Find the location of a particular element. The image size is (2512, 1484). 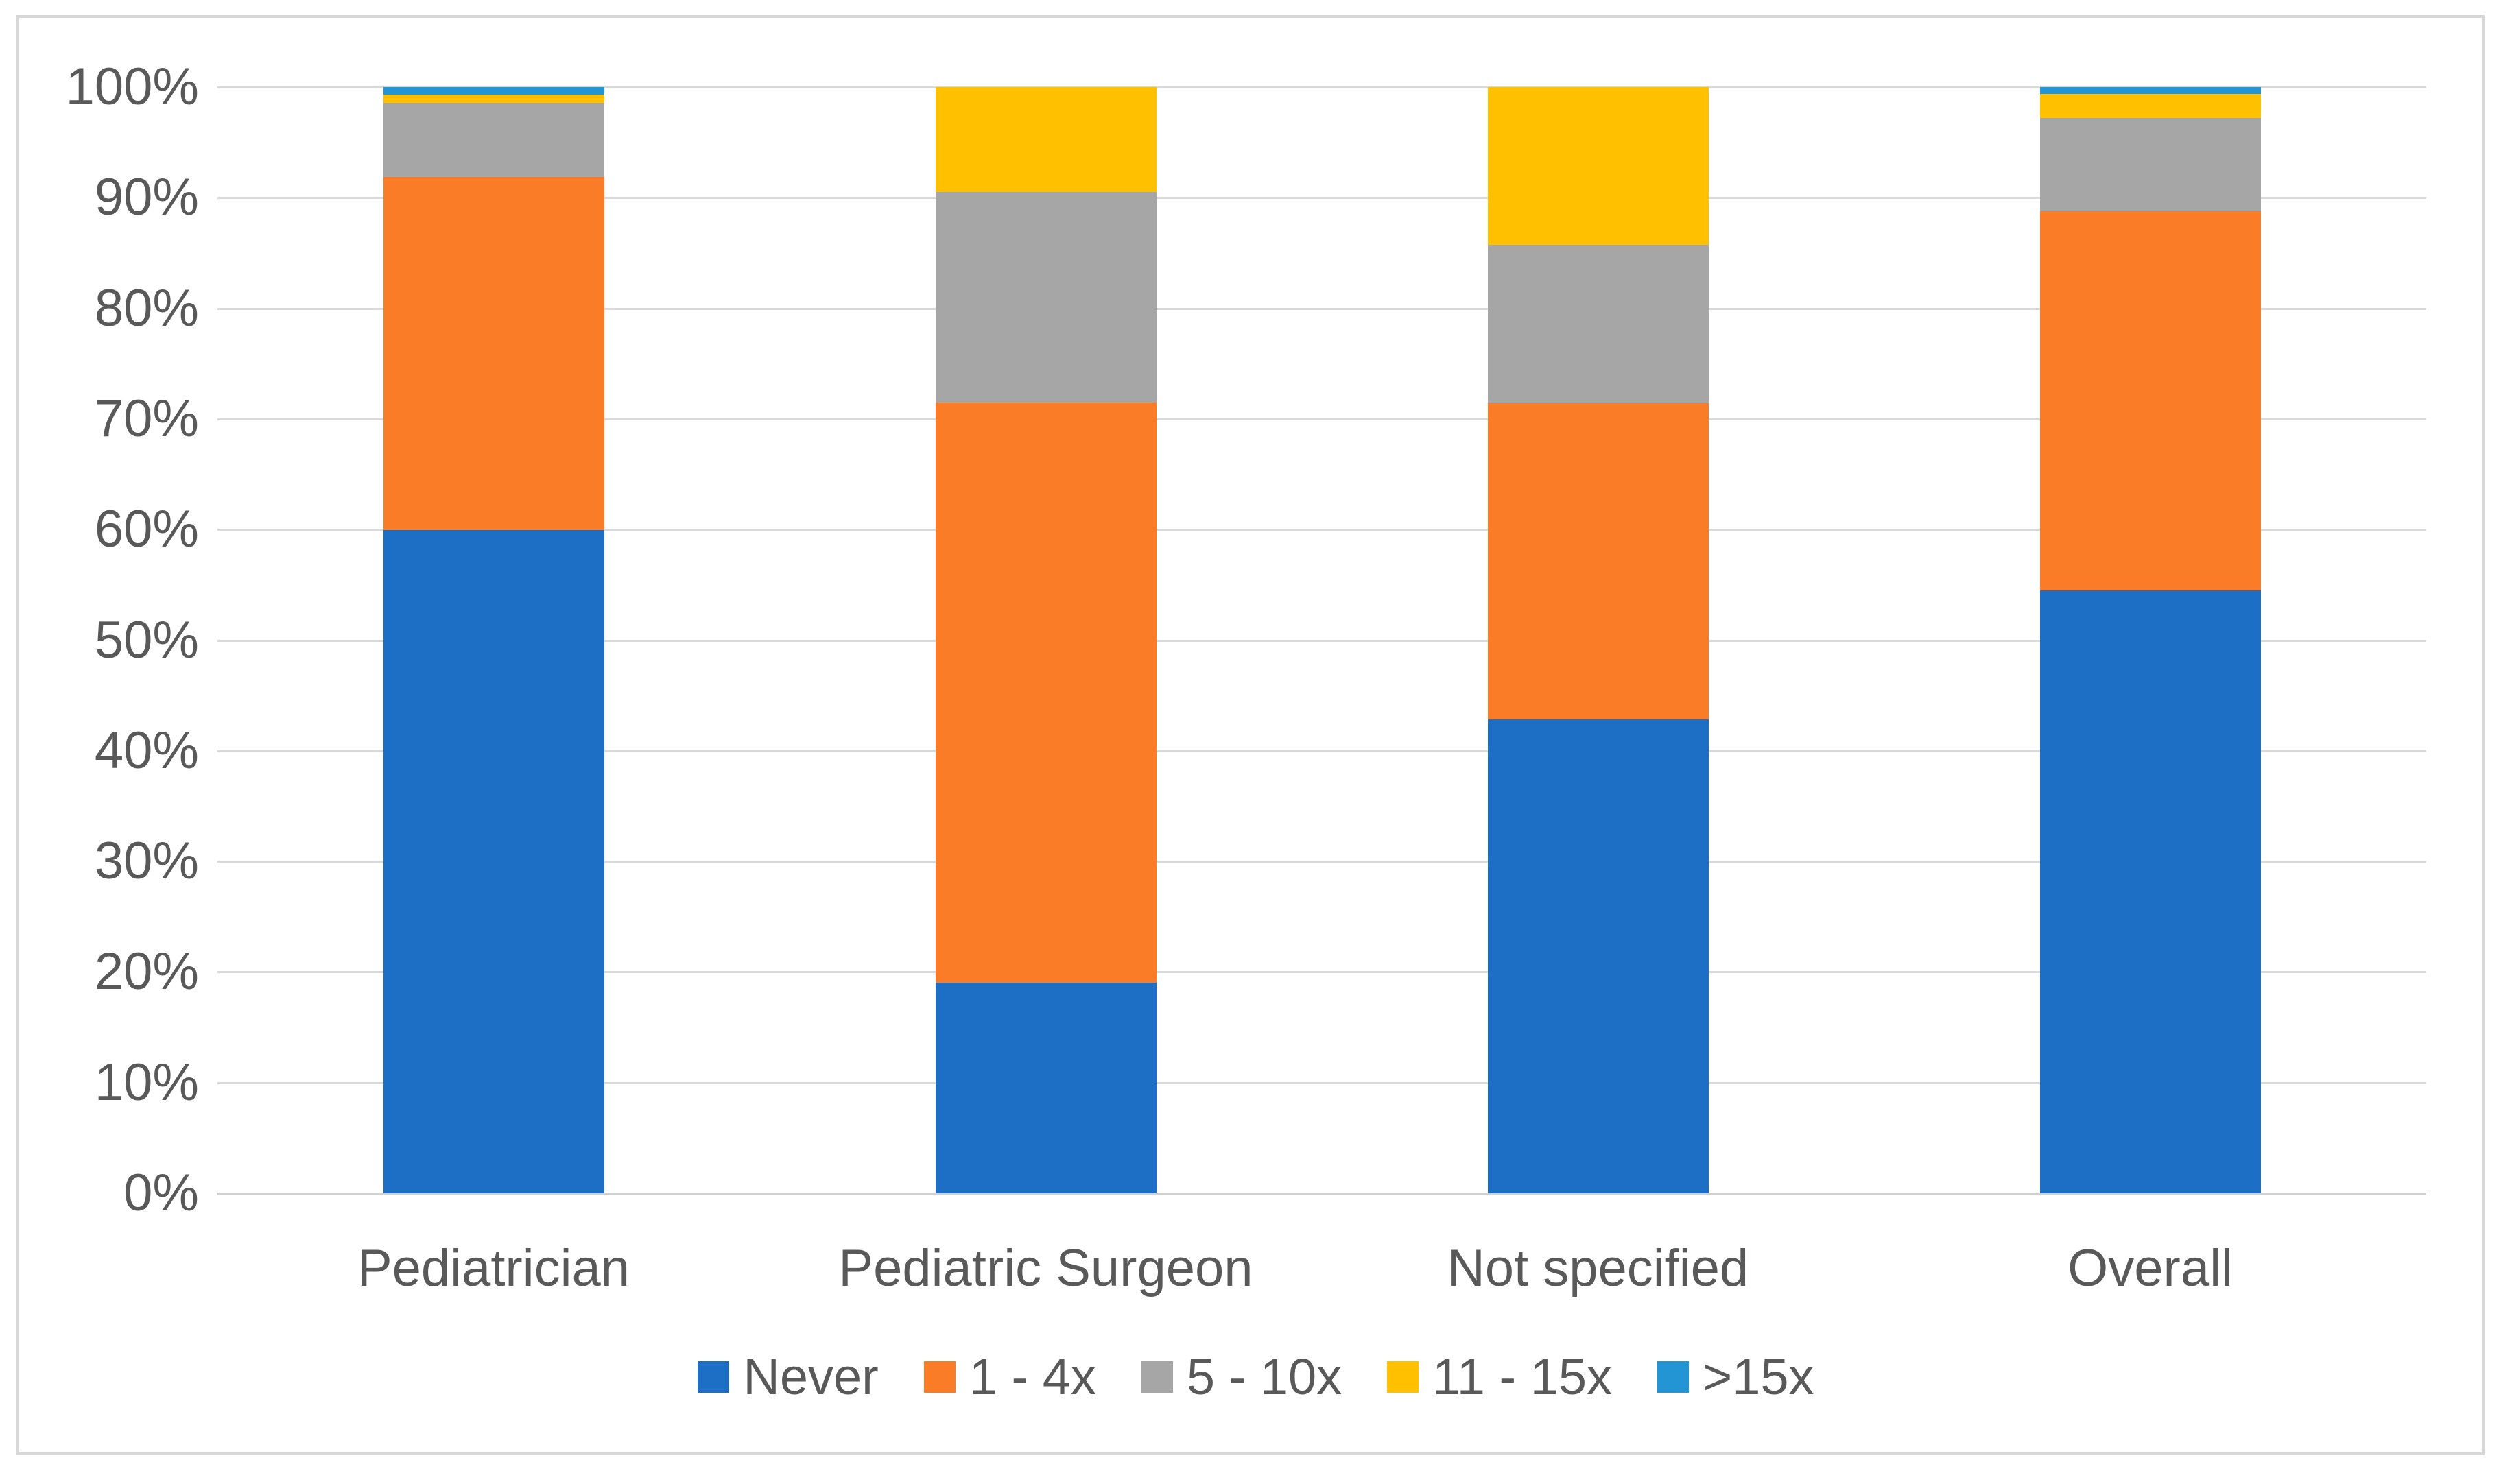

x-category-label-pediatric-surgeon: Pediatric Surgeon is located at coordinates (1045, 1268).